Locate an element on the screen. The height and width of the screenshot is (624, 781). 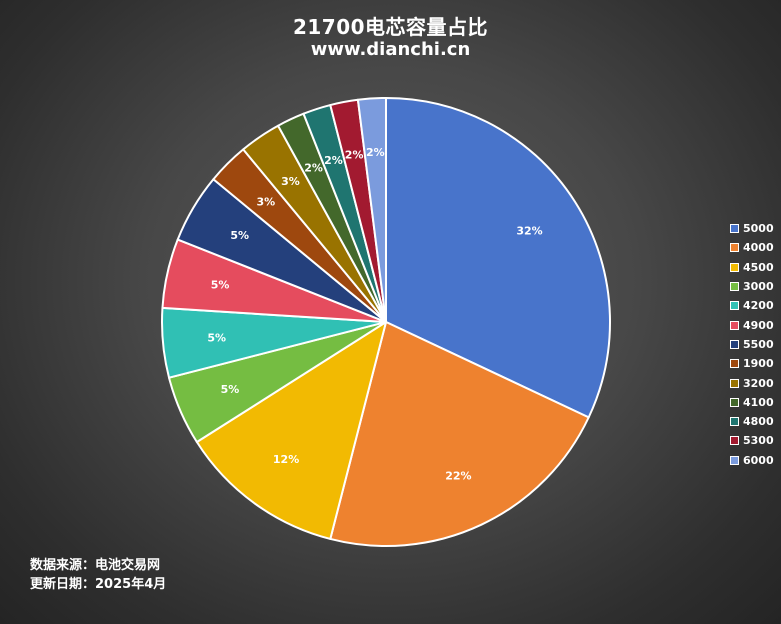
slice-label-4900: 5% is located at coordinates (220, 284).